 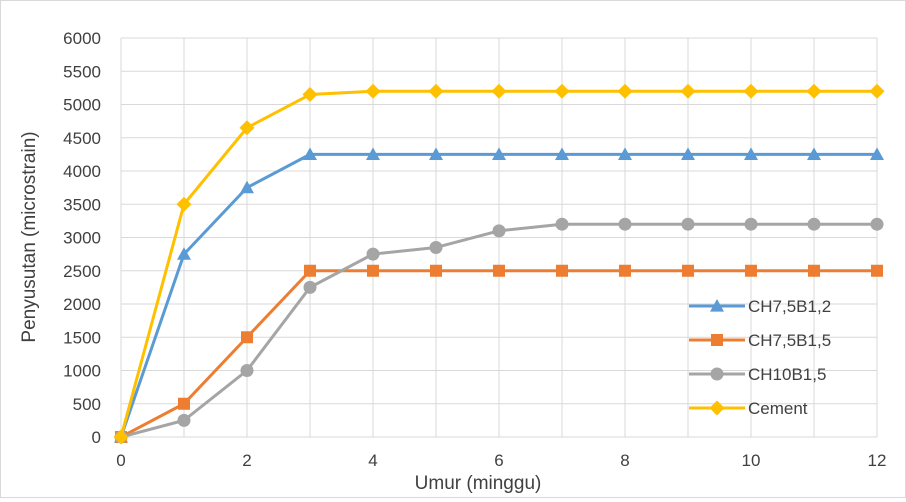 I want to click on x-tick-label: 2, so click(x=246, y=460).